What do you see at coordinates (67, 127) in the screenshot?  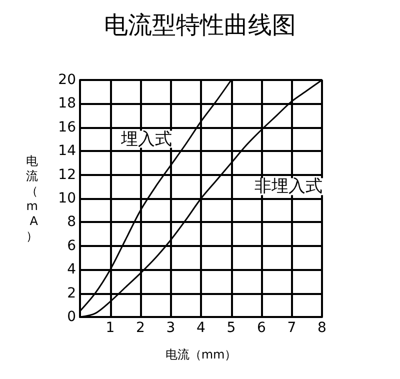 I see `y-tick-label: 16` at bounding box center [67, 127].